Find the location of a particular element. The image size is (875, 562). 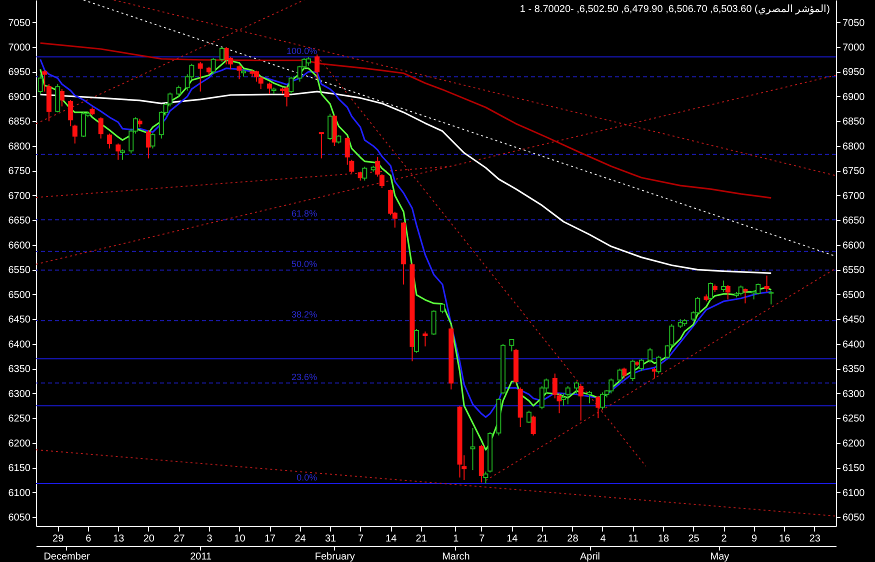

y-tick-label: 6650 is located at coordinates (19, 221).